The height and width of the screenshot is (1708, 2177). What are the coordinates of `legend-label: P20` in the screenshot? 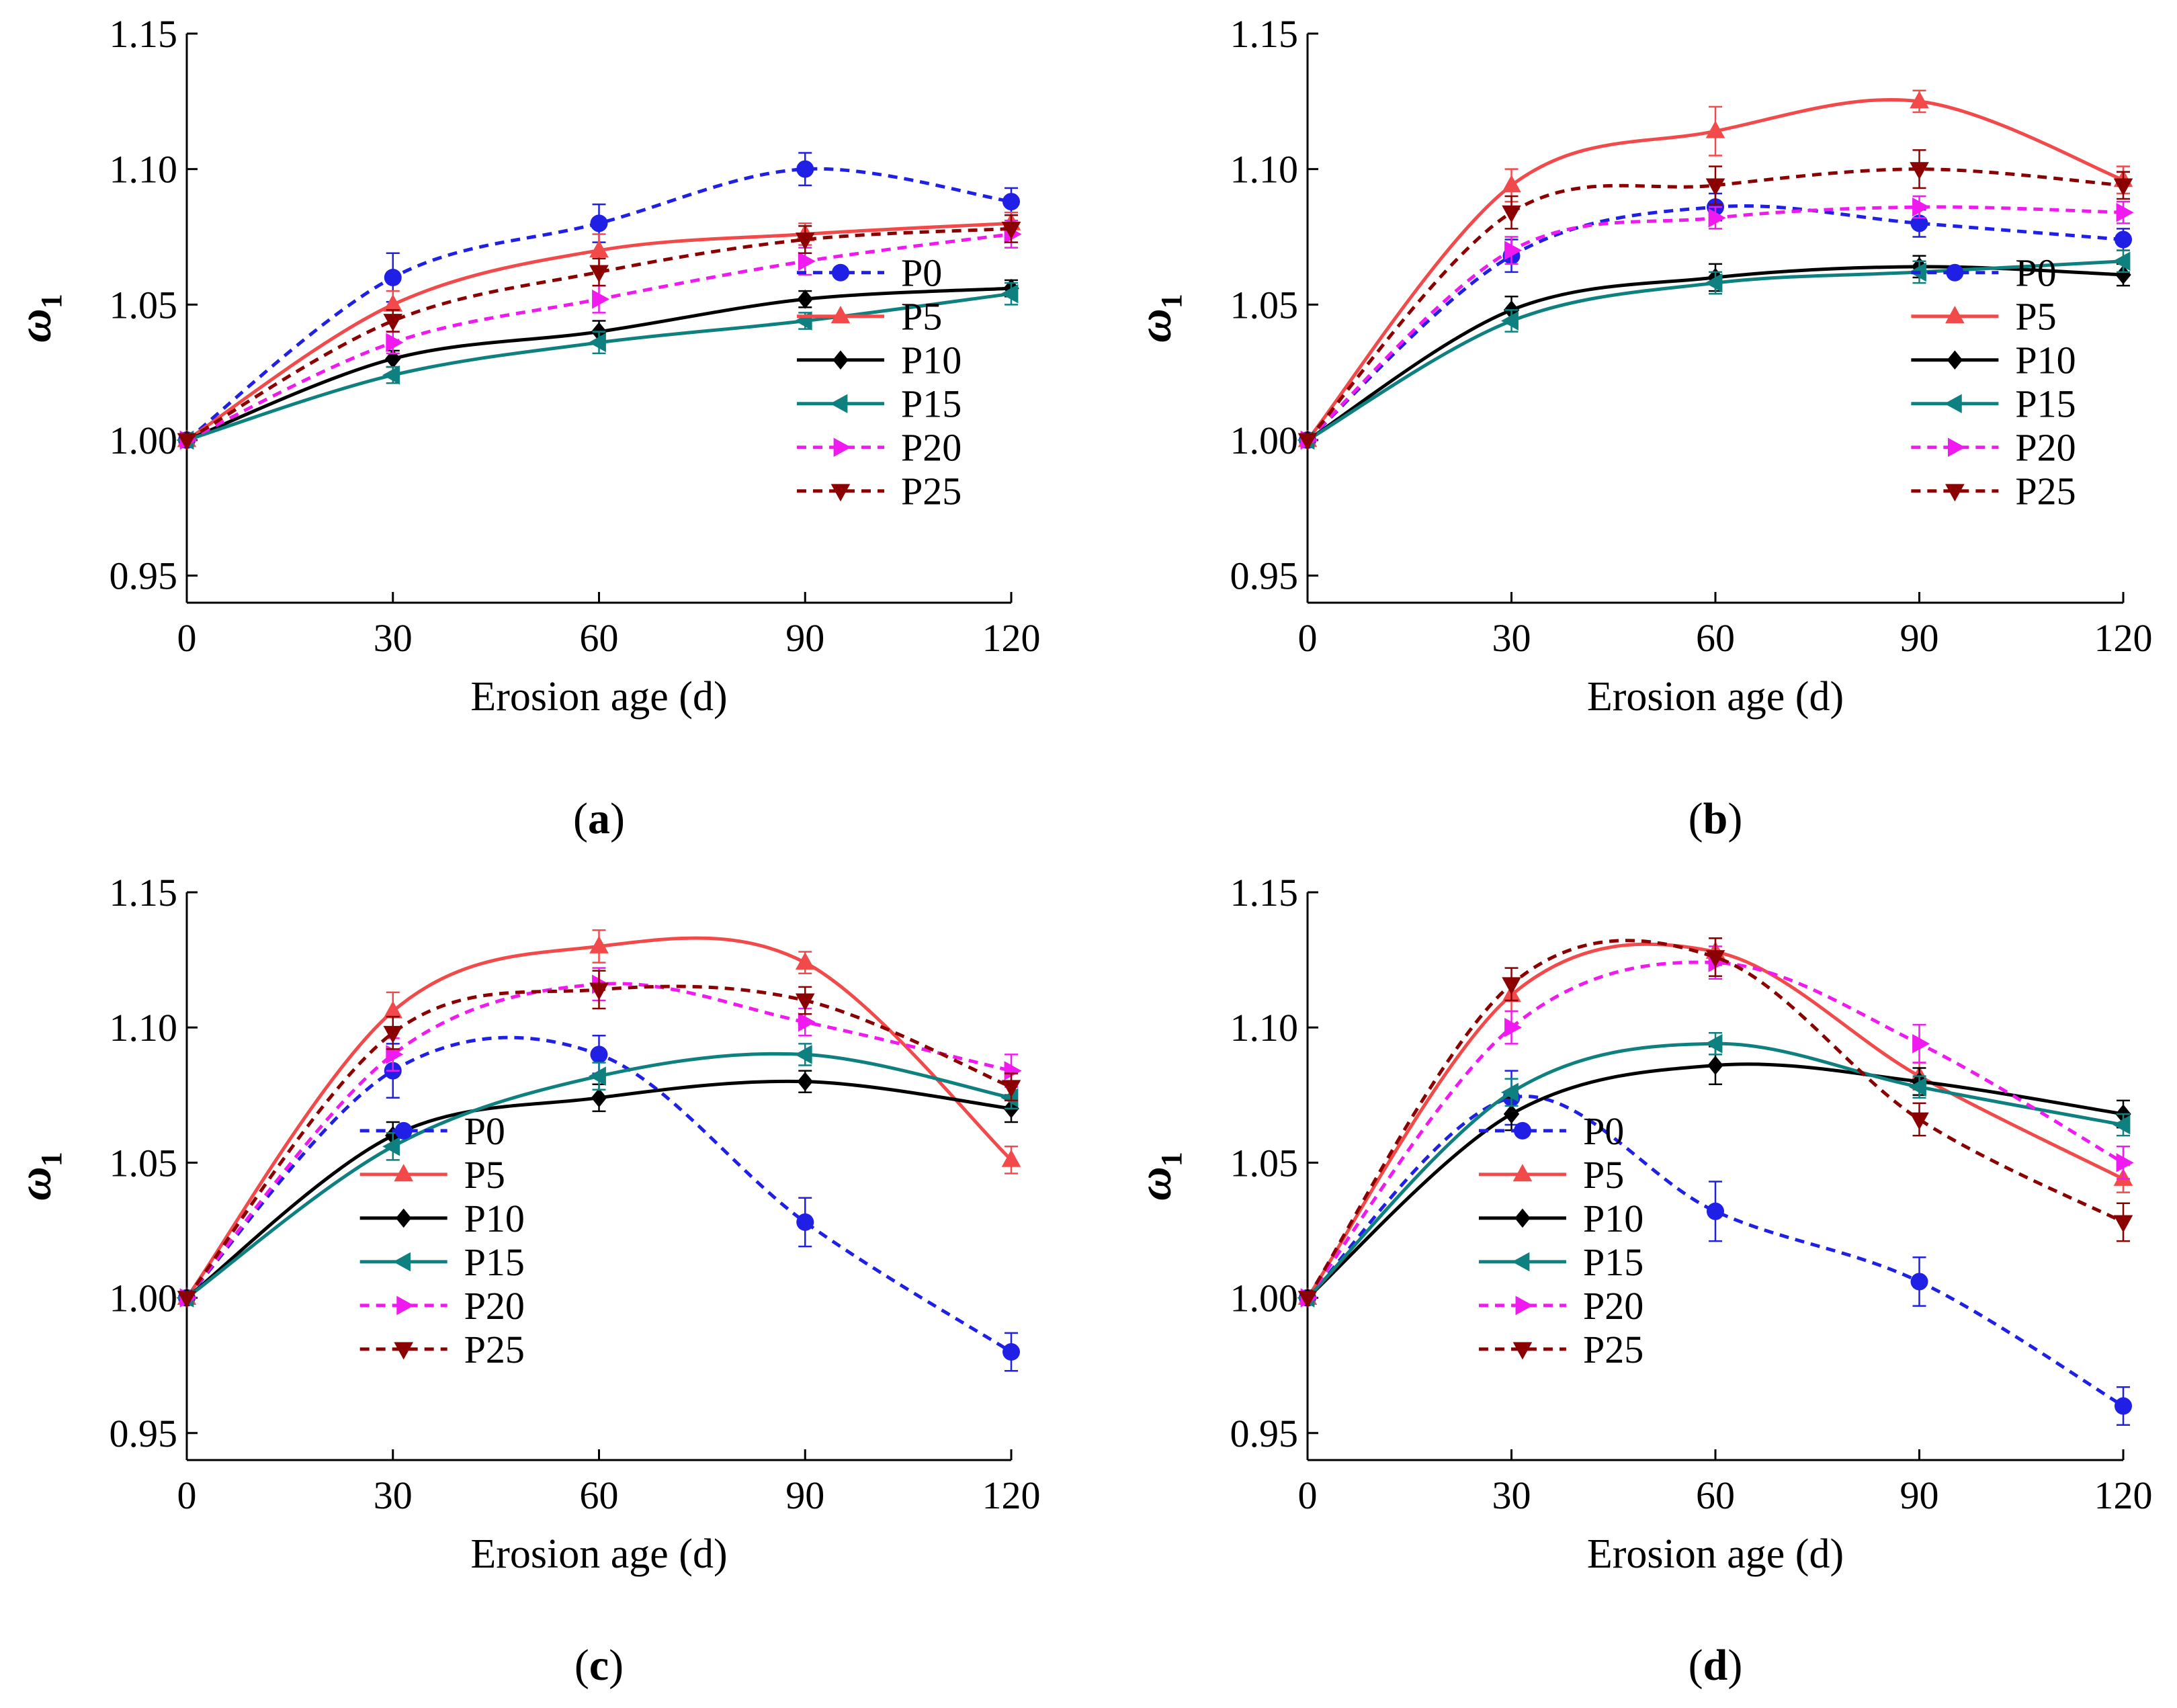 It's located at (2046, 448).